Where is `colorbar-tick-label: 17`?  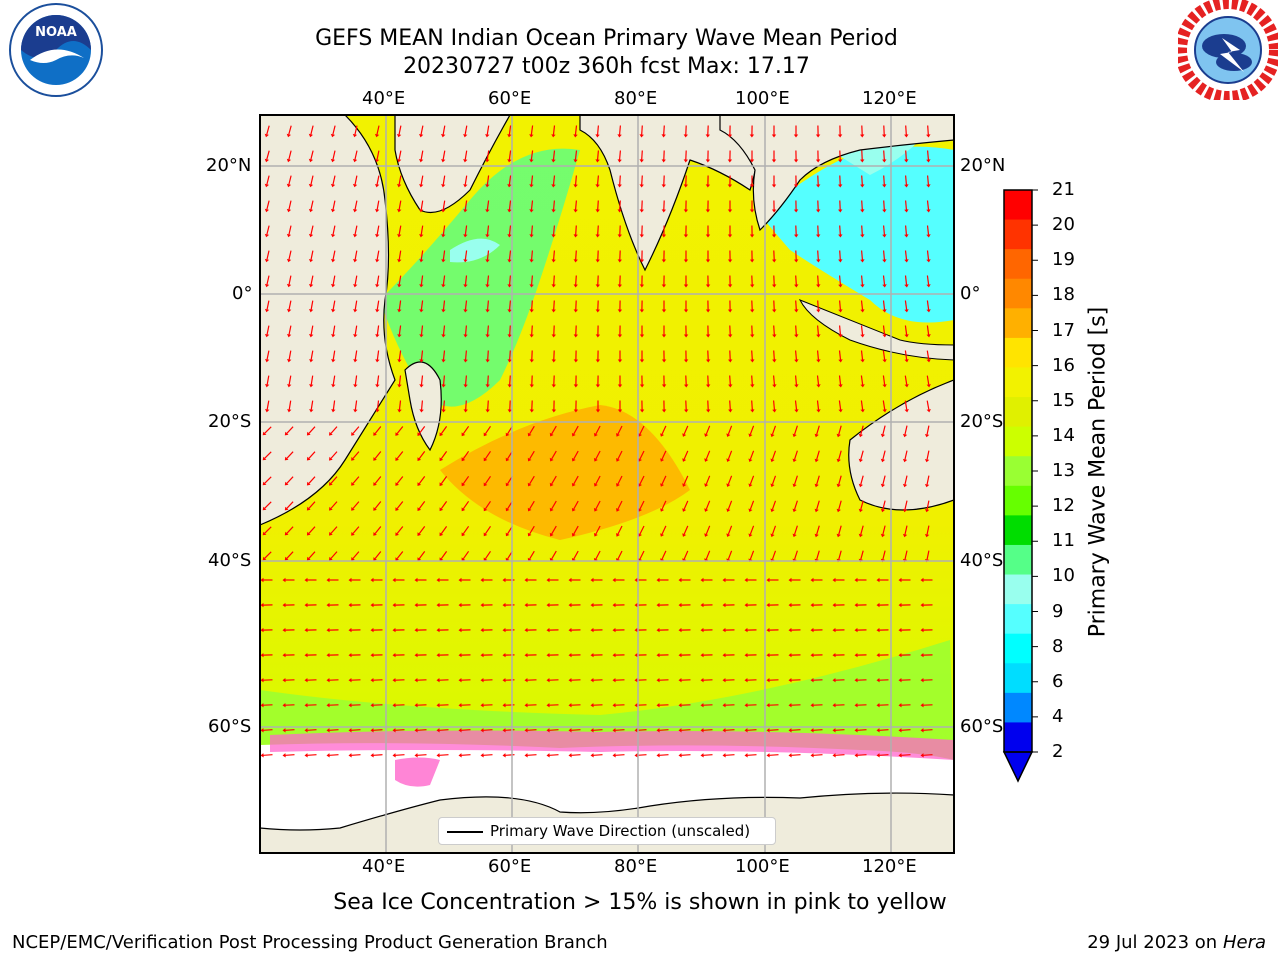 colorbar-tick-label: 17 is located at coordinates (1063, 330).